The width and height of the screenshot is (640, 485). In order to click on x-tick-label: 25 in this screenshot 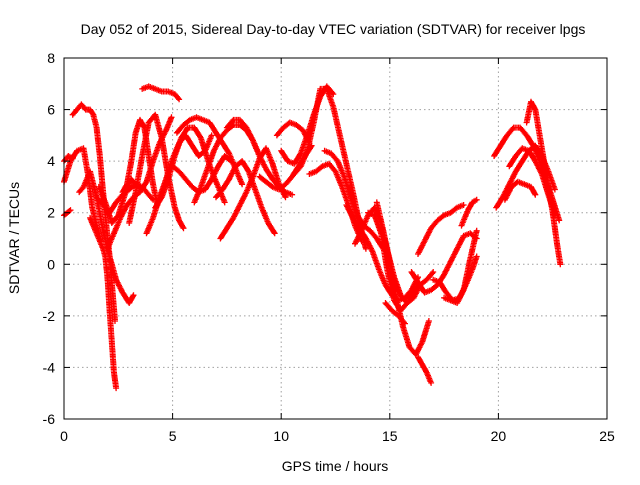, I will do `click(607, 436)`.